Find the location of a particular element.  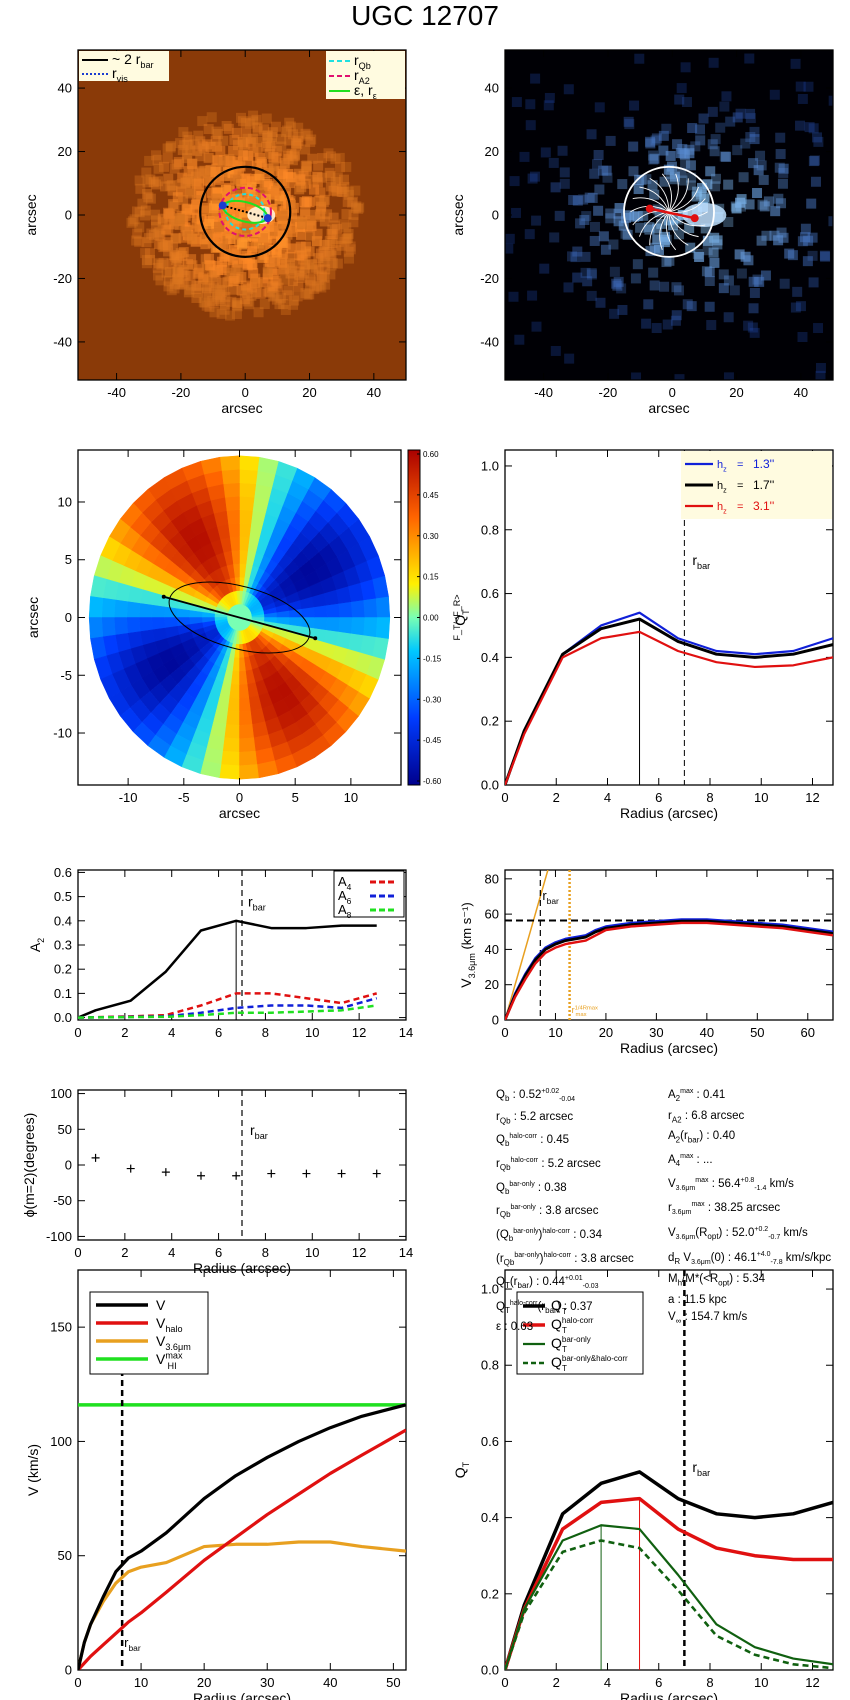

circle-rA2 is located at coordinates (245, 211).